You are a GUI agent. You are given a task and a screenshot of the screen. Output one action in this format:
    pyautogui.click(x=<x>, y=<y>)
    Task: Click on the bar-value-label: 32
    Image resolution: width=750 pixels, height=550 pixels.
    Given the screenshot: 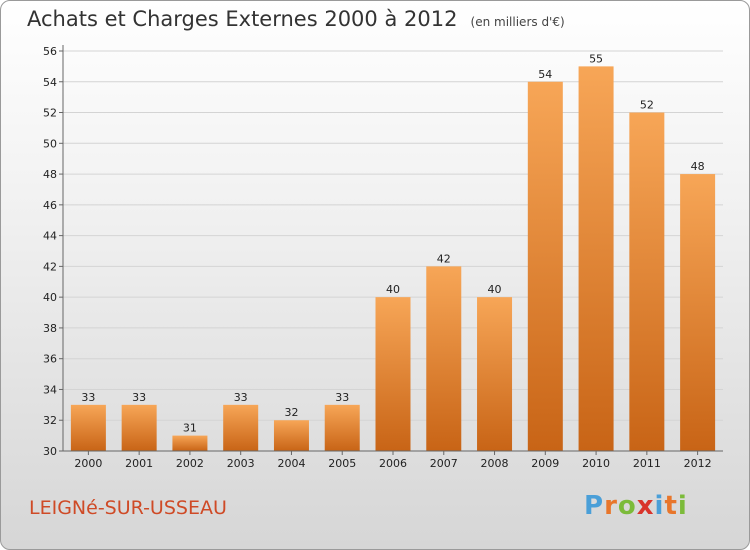 What is the action you would take?
    pyautogui.click(x=291, y=412)
    